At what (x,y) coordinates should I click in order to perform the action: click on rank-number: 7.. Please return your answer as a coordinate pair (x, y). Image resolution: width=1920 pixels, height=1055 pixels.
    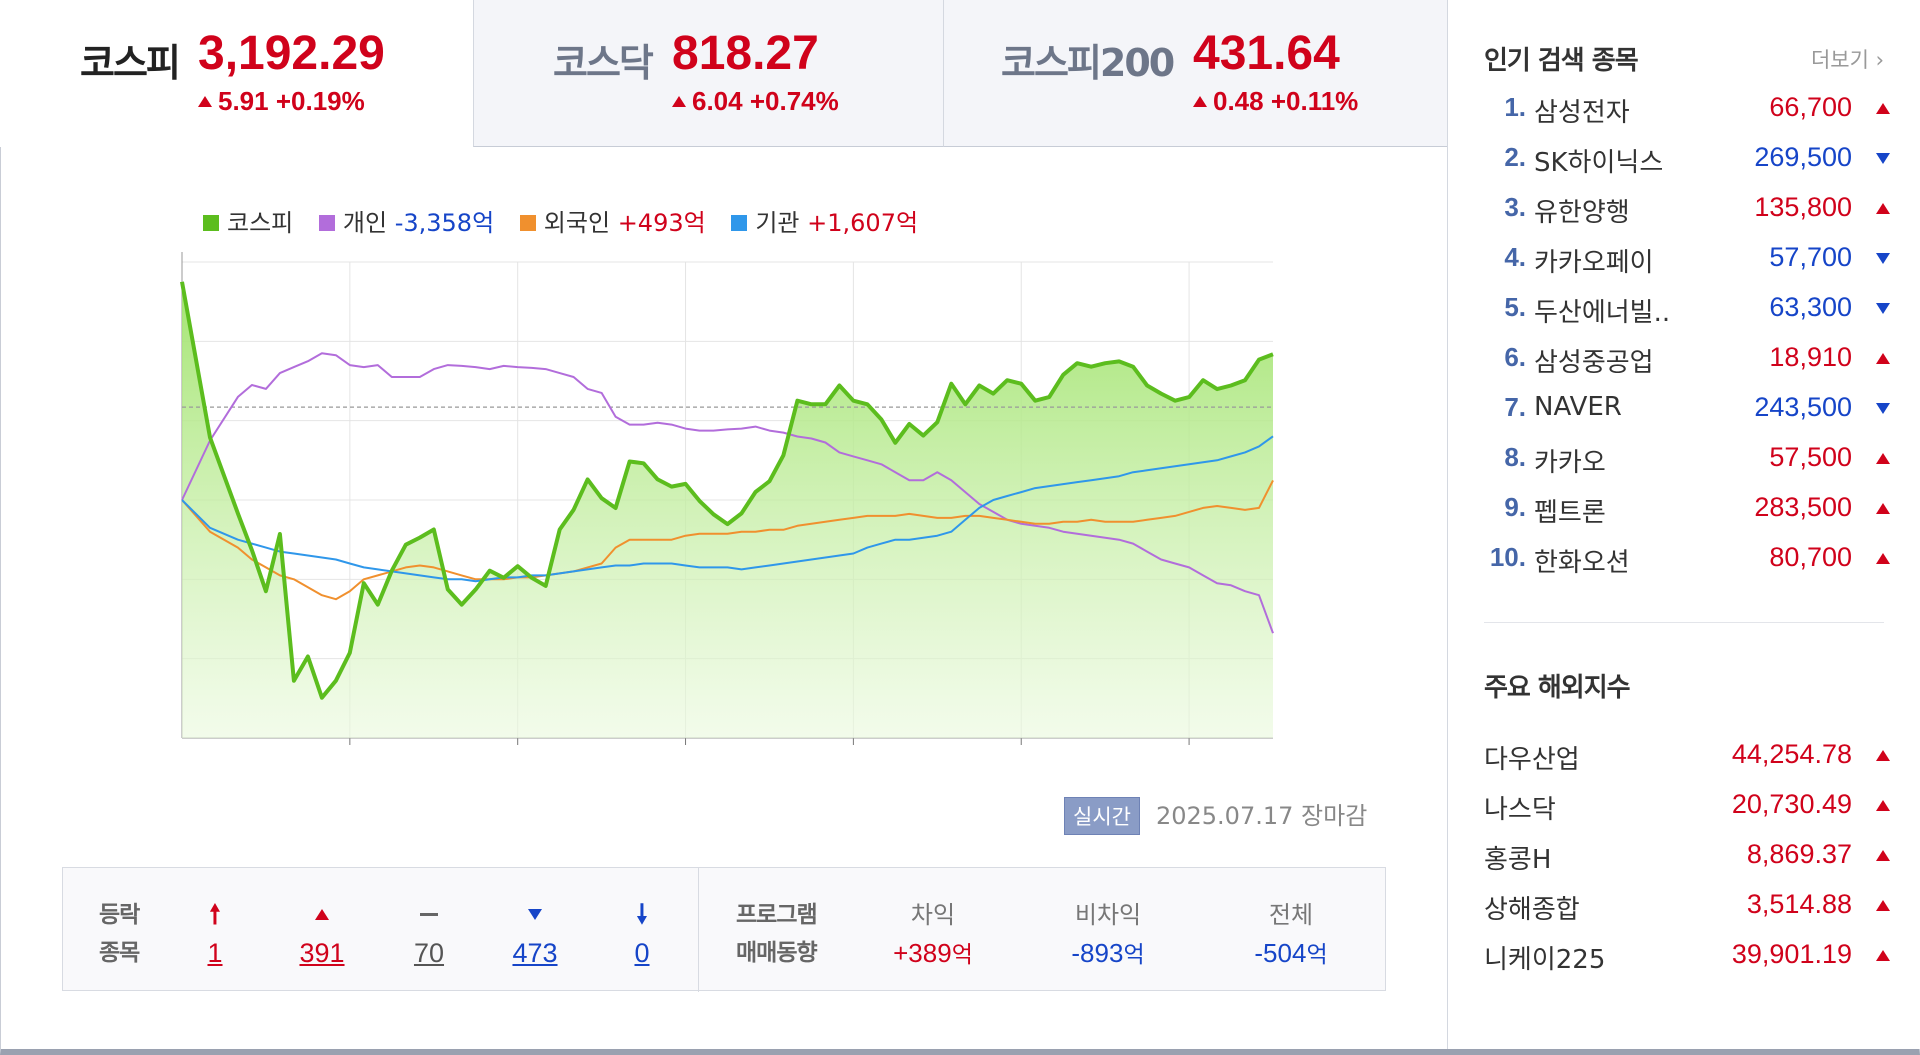
    Looking at the image, I should click on (1515, 407).